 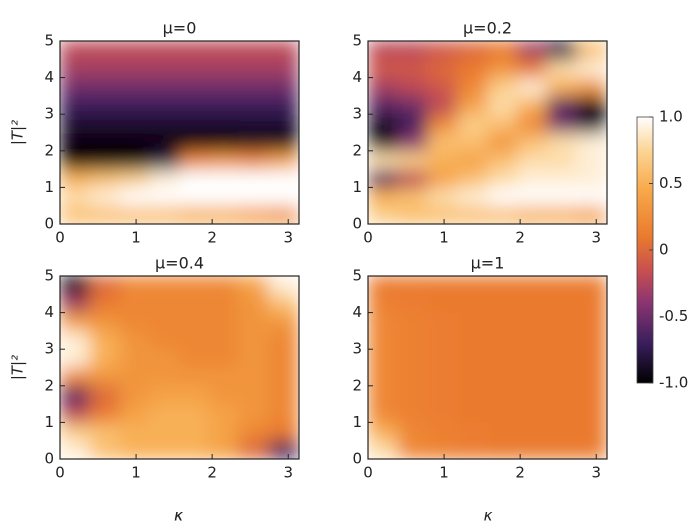 I want to click on panel-title: μ=1, so click(x=488, y=263).